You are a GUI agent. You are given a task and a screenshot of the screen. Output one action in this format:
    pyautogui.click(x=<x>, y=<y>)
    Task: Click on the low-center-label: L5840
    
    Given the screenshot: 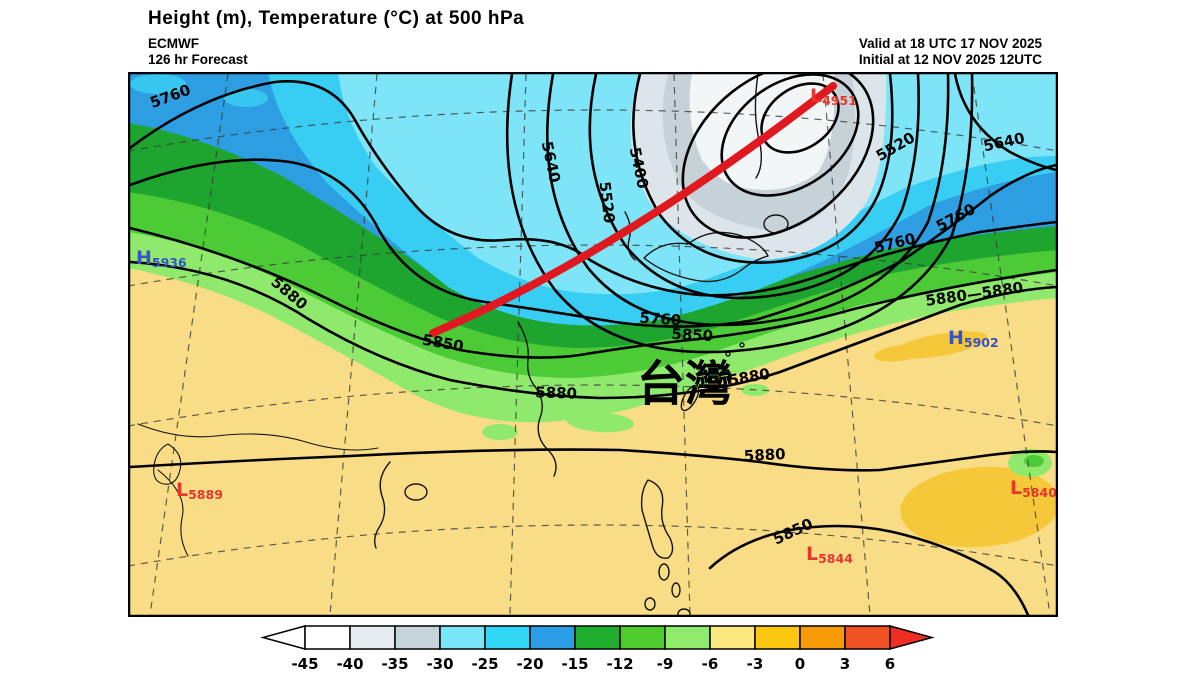 What is the action you would take?
    pyautogui.click(x=1033, y=488)
    